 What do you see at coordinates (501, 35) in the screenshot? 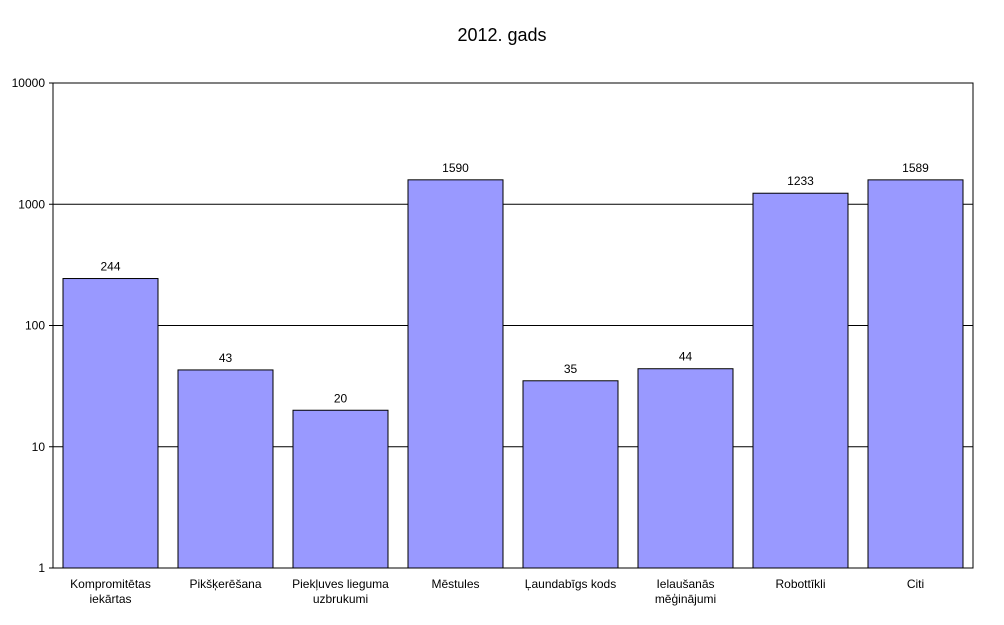
I see `chart-title: 2012. gads` at bounding box center [501, 35].